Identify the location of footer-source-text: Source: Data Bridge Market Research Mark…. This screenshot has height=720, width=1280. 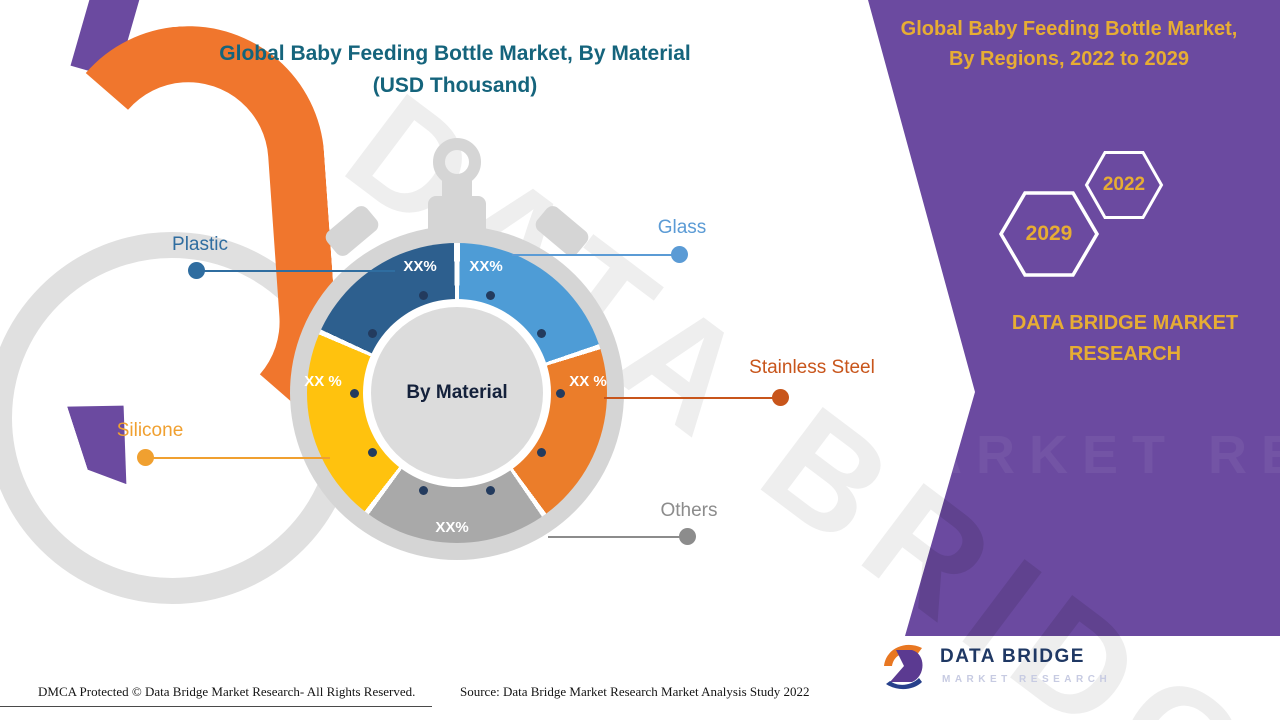
(635, 691).